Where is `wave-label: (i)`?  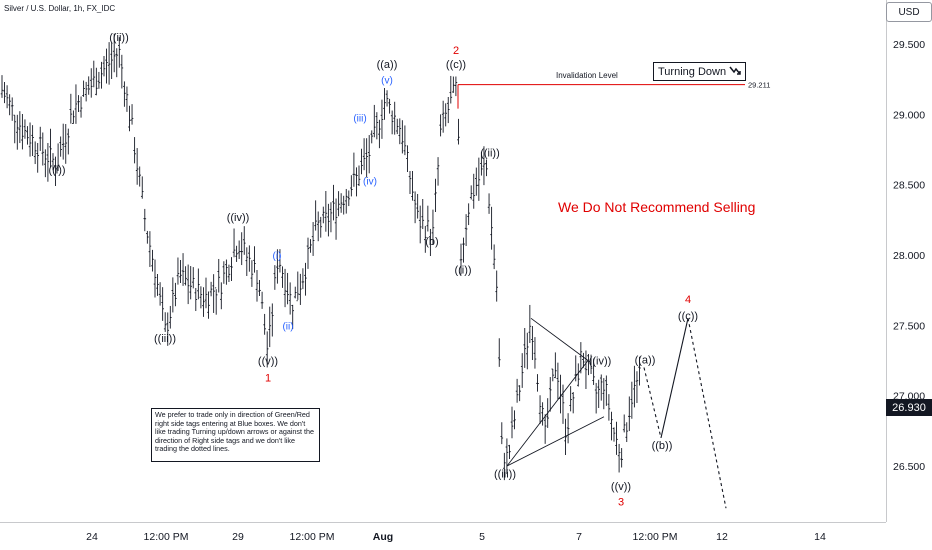 wave-label: (i) is located at coordinates (277, 256).